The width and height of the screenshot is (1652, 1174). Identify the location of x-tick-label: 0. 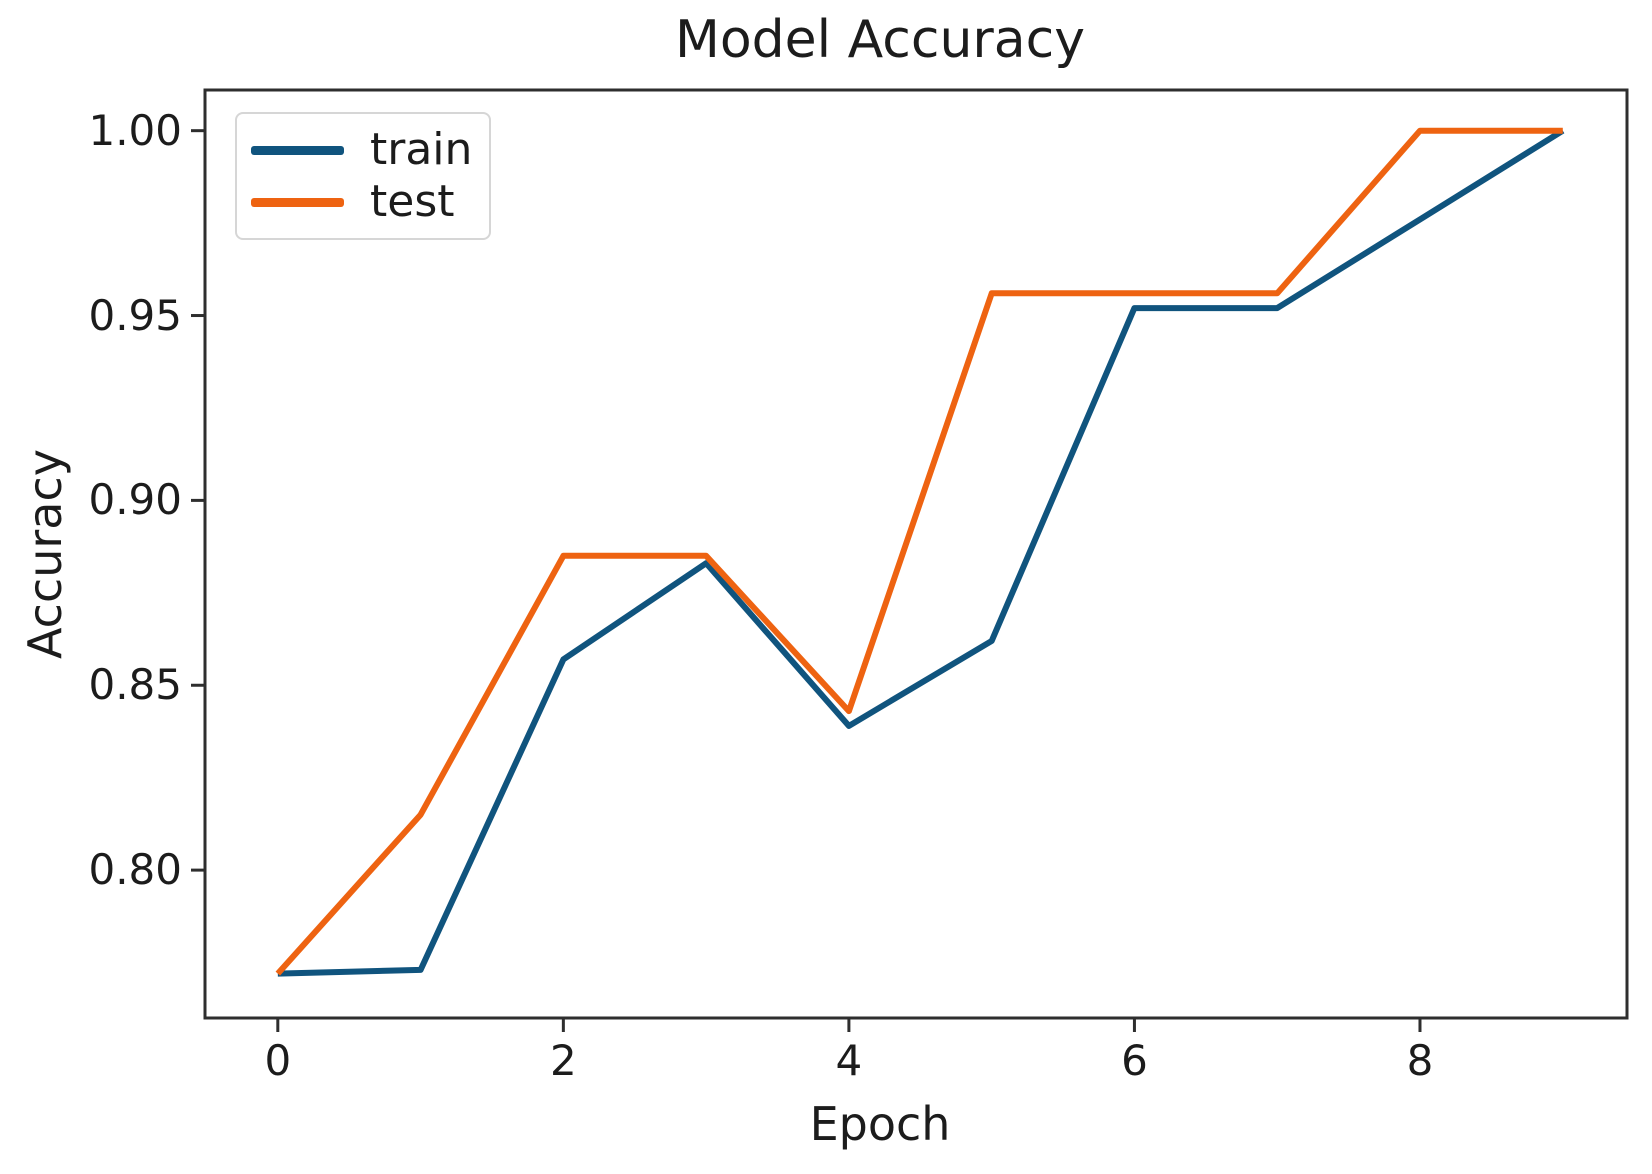
(278, 1060).